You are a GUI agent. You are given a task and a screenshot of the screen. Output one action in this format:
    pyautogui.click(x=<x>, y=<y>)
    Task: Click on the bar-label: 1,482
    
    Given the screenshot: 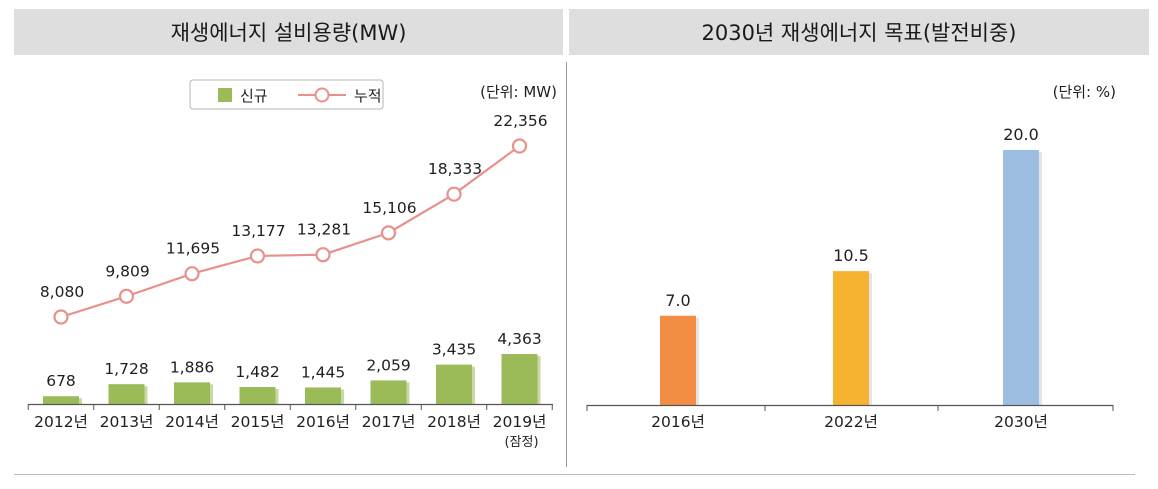 What is the action you would take?
    pyautogui.click(x=257, y=372)
    